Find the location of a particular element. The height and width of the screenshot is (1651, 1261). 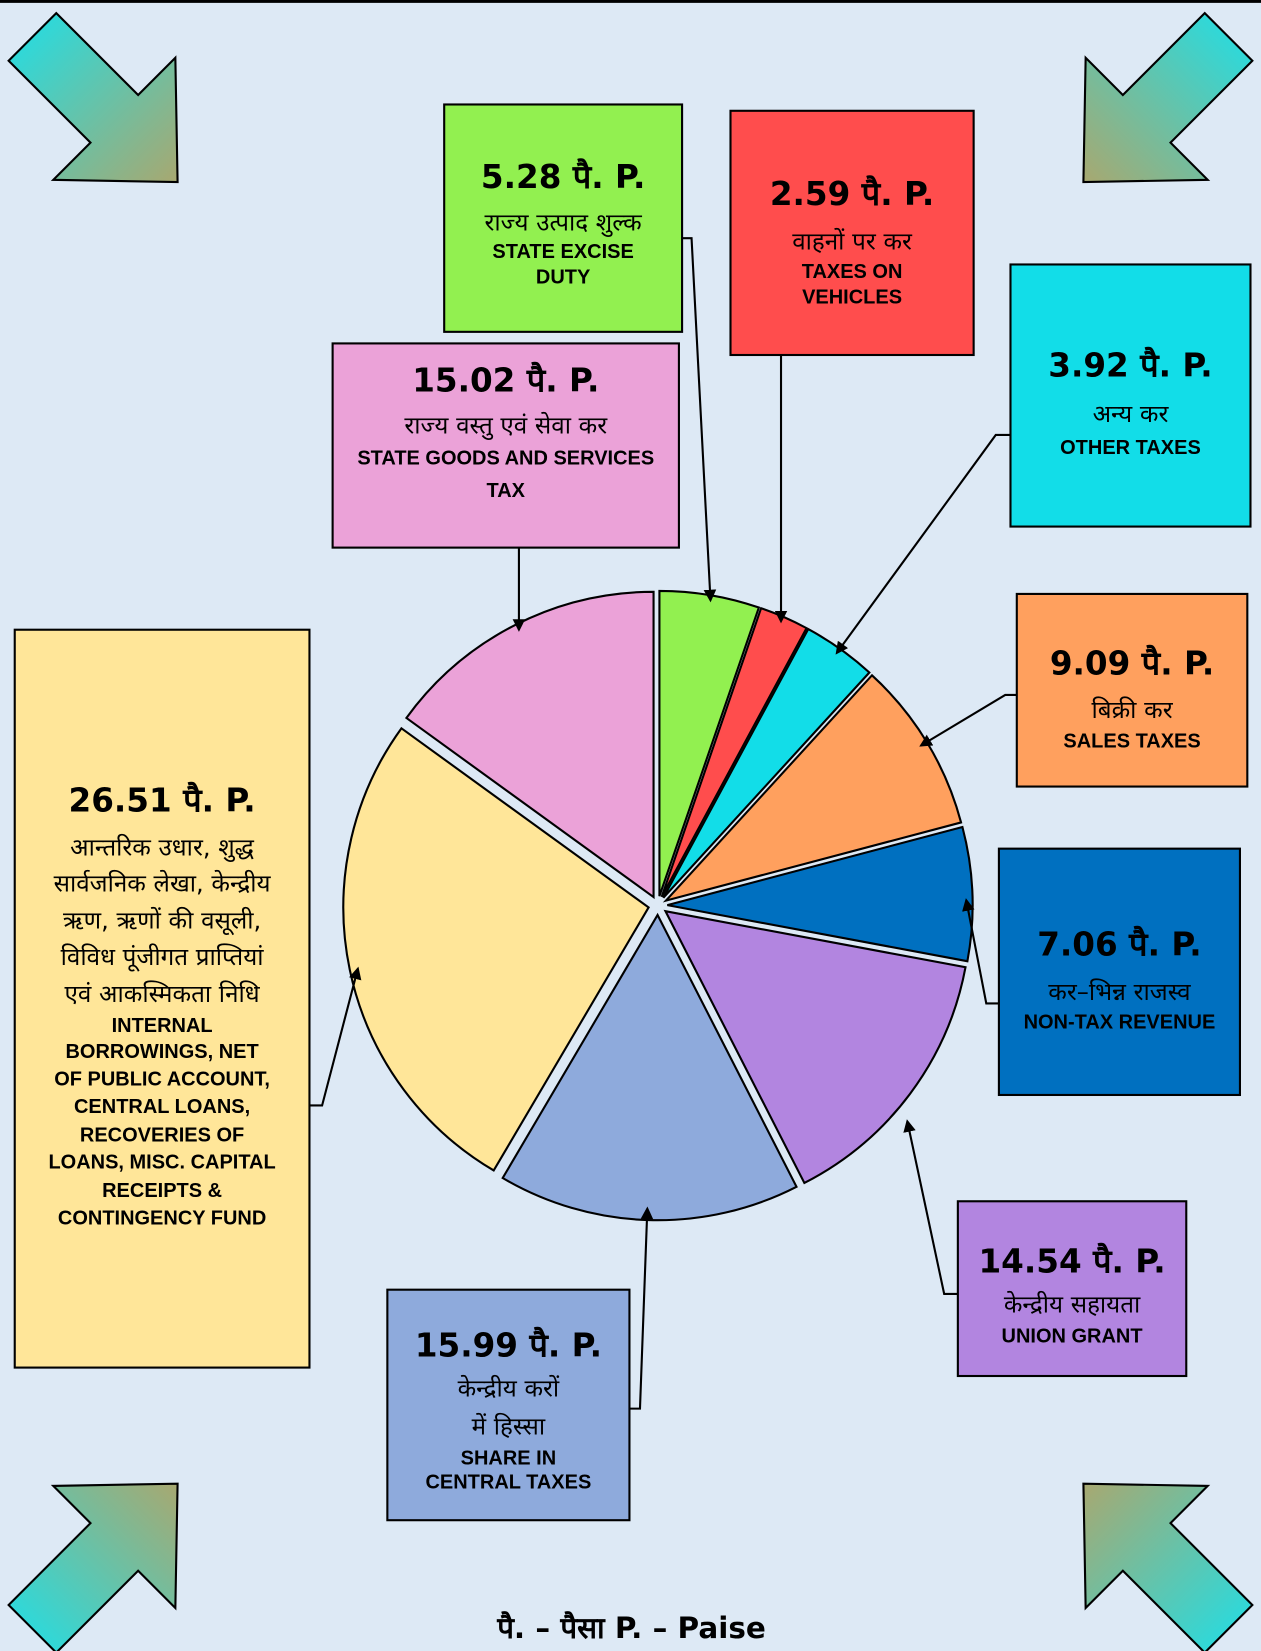

hindi-label: एवं आकस्मिकता निधि is located at coordinates (163, 994).